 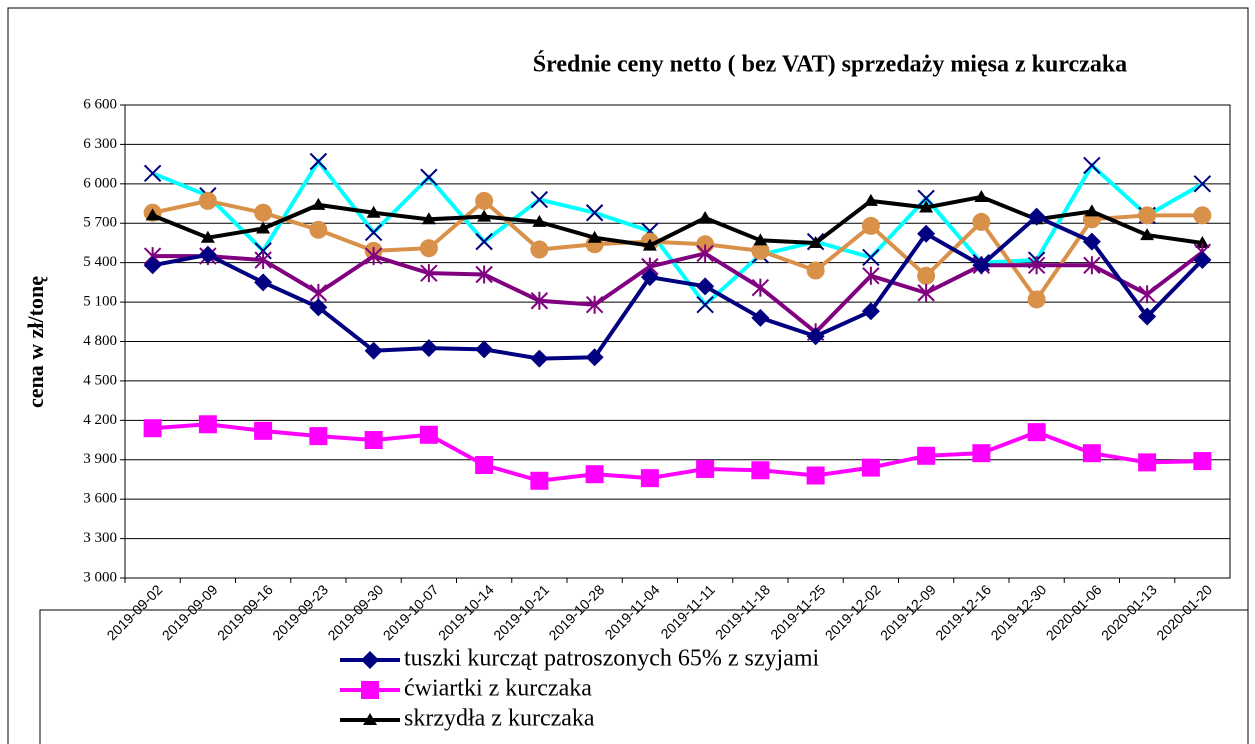 I want to click on y-tick-label: 5 700, so click(x=100, y=223).